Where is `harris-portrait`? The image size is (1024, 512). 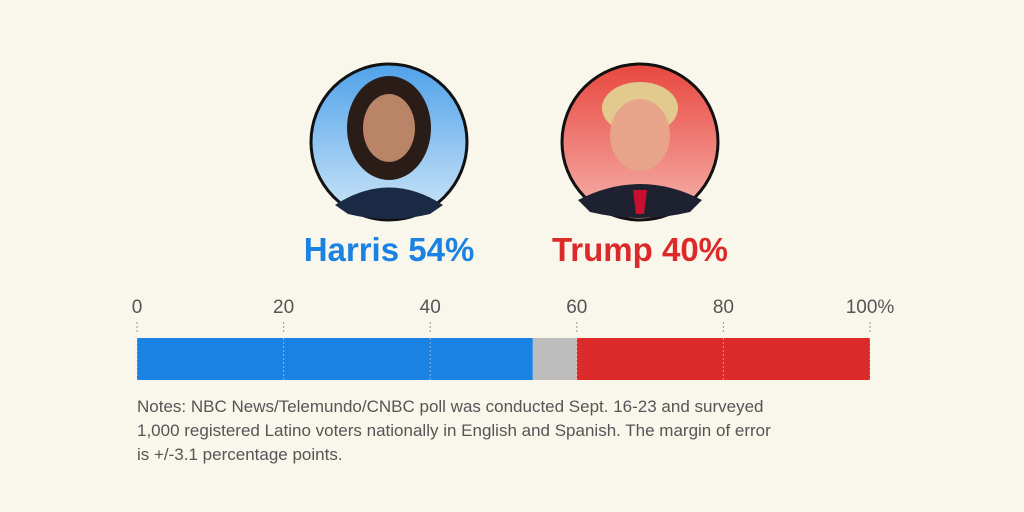 harris-portrait is located at coordinates (389, 142).